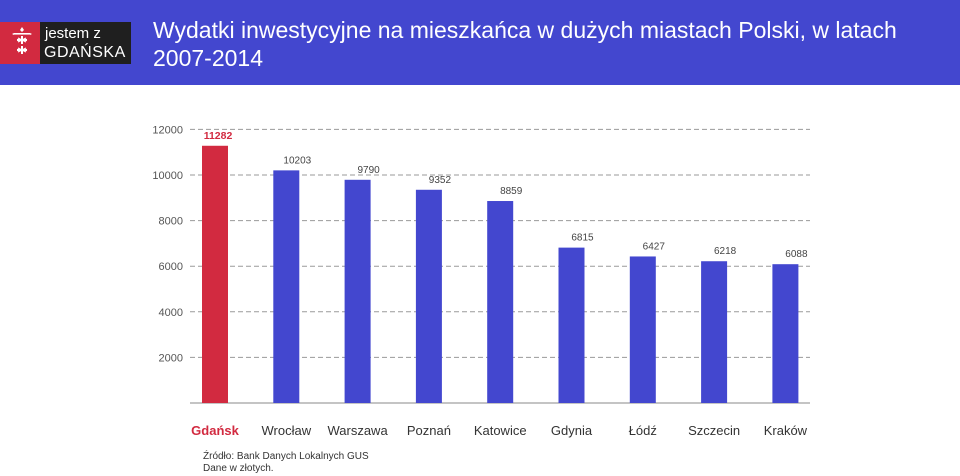 The height and width of the screenshot is (476, 960). What do you see at coordinates (582, 238) in the screenshot?
I see `data-label: 6815` at bounding box center [582, 238].